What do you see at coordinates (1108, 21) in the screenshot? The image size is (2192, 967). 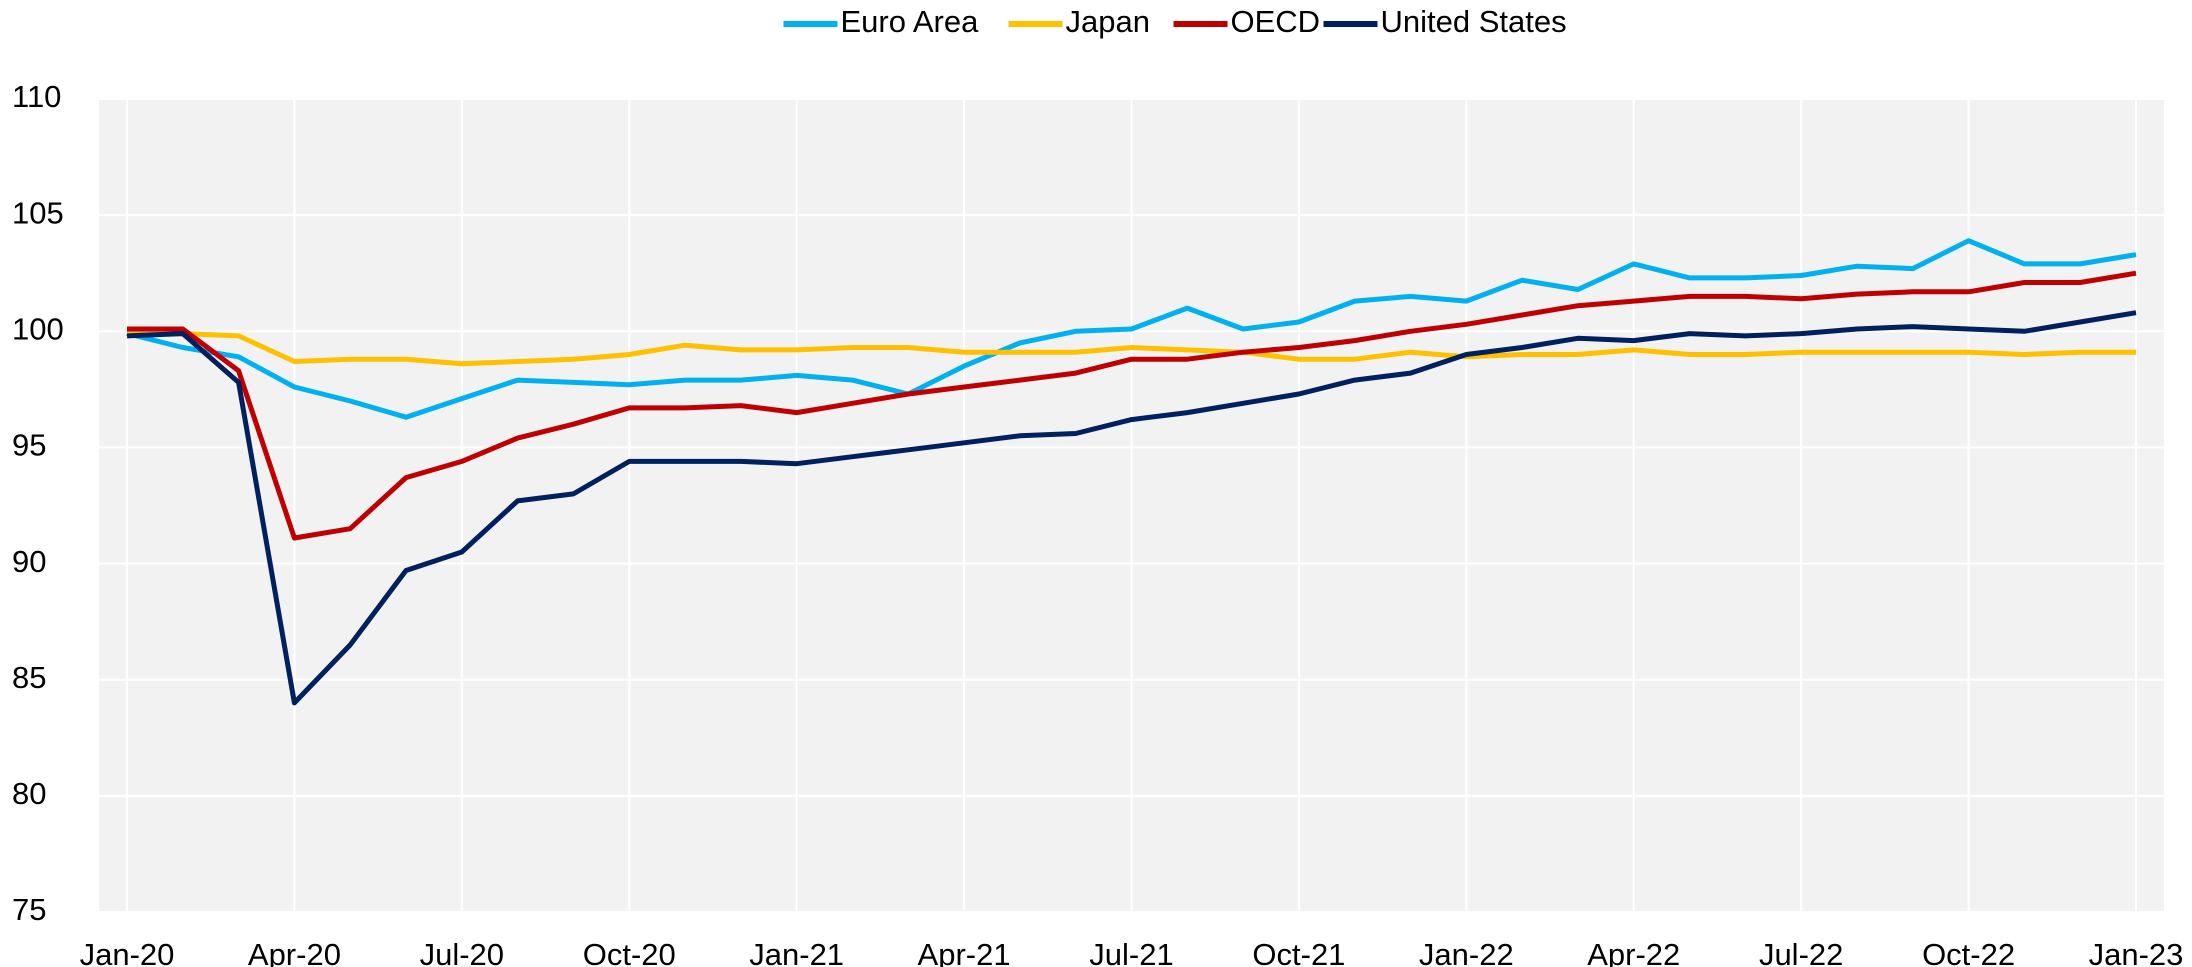 I see `legend-label: Japan` at bounding box center [1108, 21].